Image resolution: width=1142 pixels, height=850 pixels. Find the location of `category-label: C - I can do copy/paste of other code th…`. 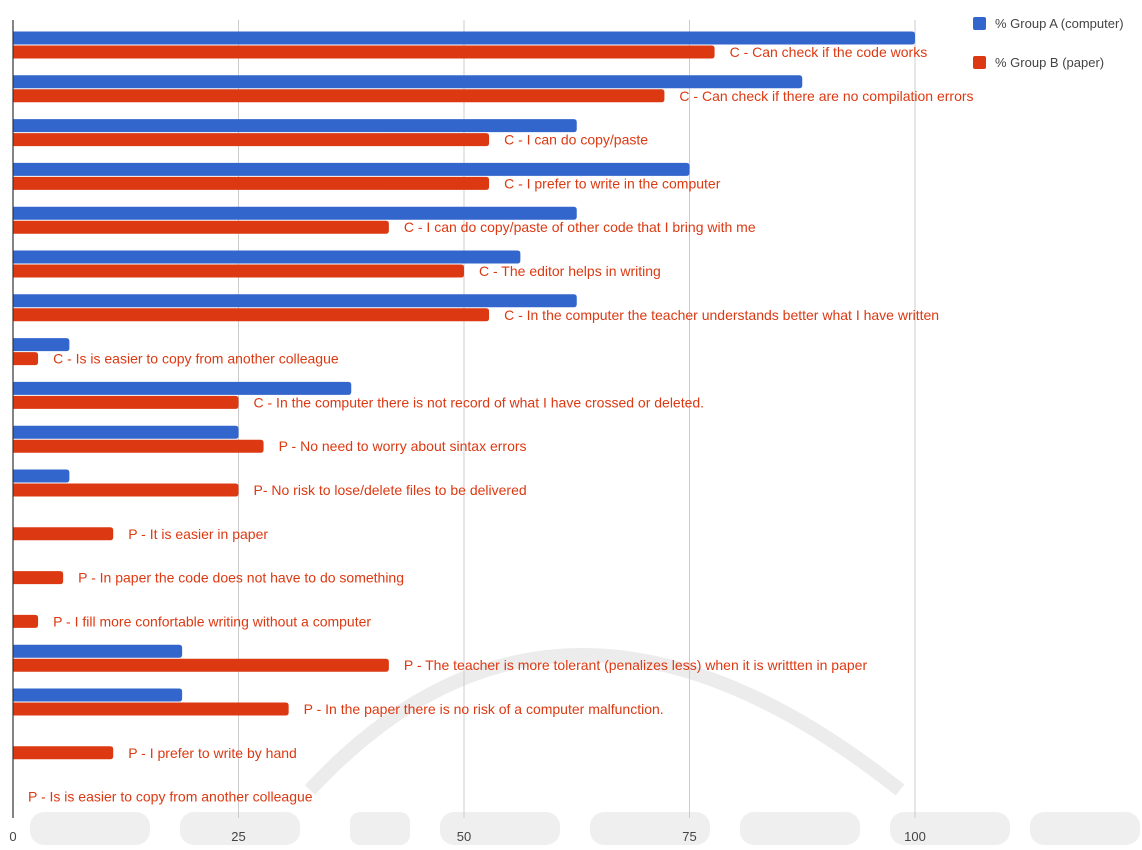

category-label: C - I can do copy/paste of other code th… is located at coordinates (580, 227).